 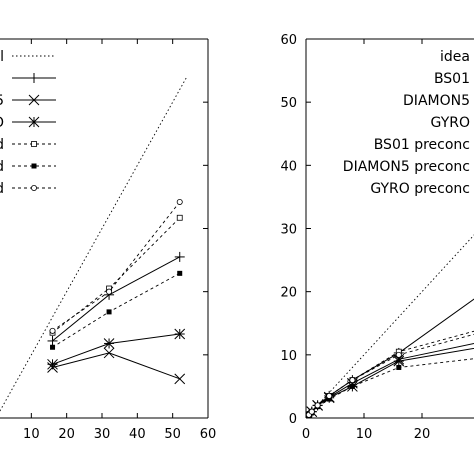 I want to click on legend-entry: idea, so click(x=455, y=57).